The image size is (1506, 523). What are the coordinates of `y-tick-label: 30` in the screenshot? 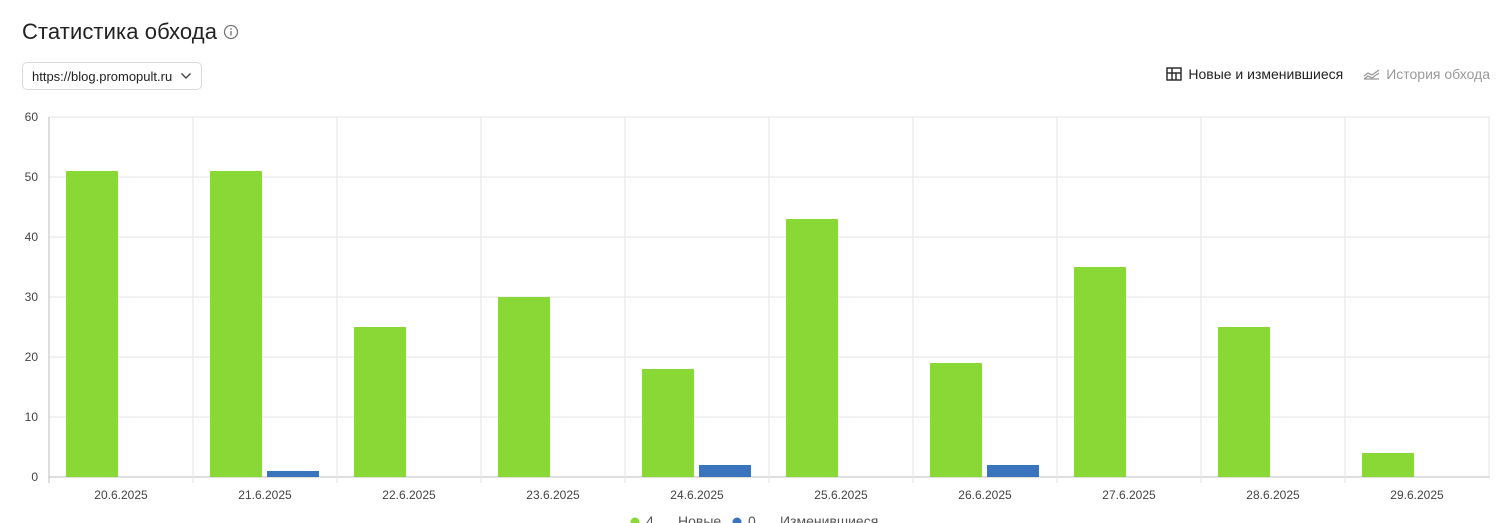 It's located at (32, 297).